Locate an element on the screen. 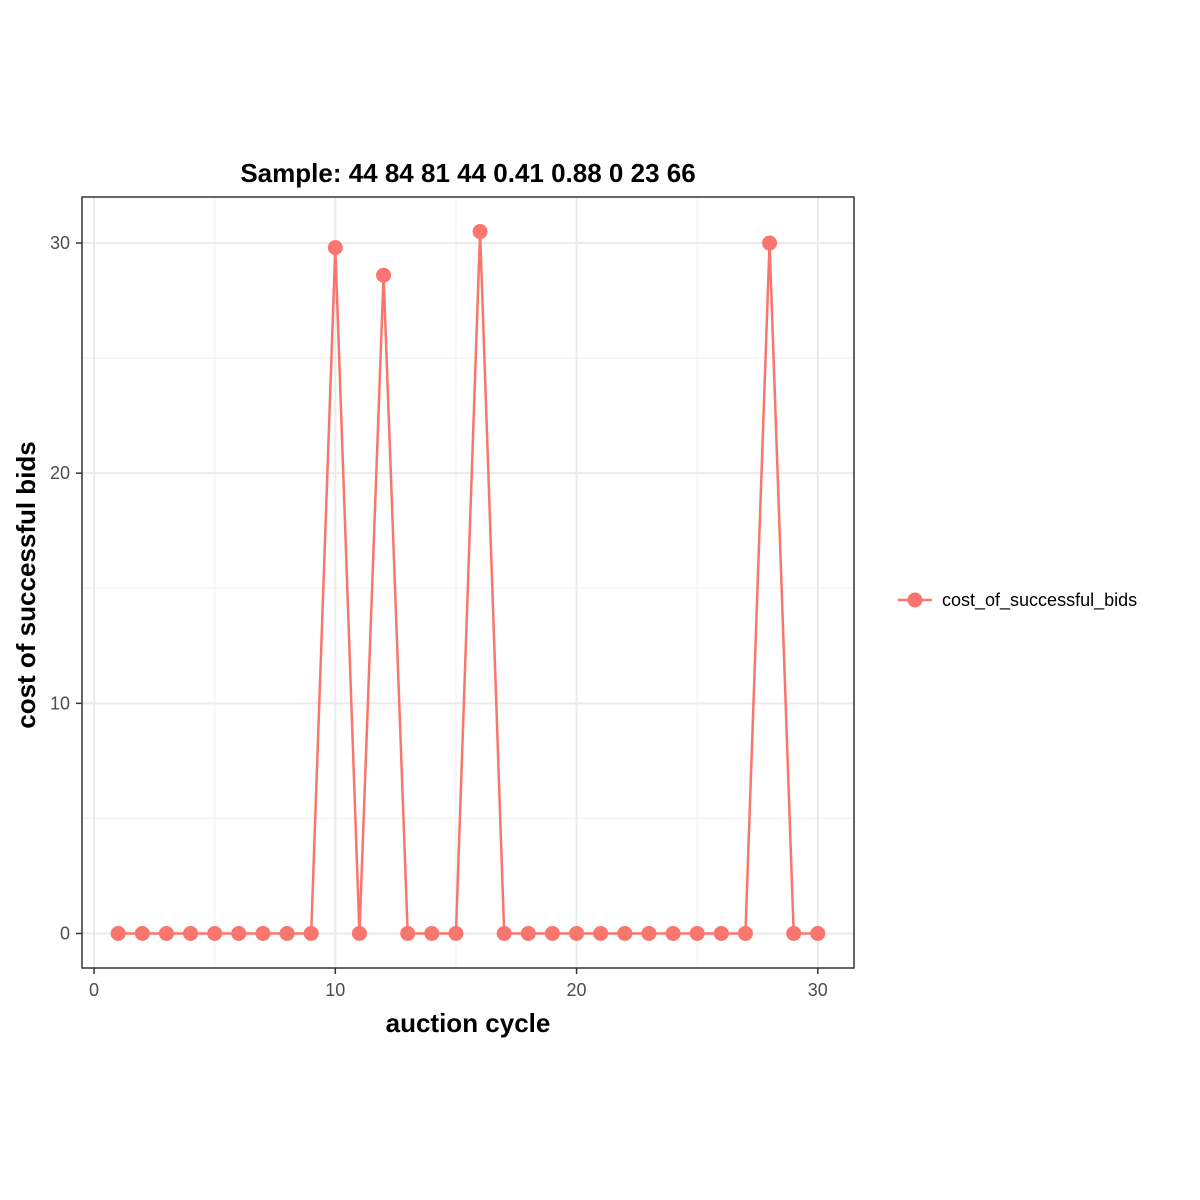 This screenshot has width=1200, height=1200. legend-key-point is located at coordinates (915, 600).